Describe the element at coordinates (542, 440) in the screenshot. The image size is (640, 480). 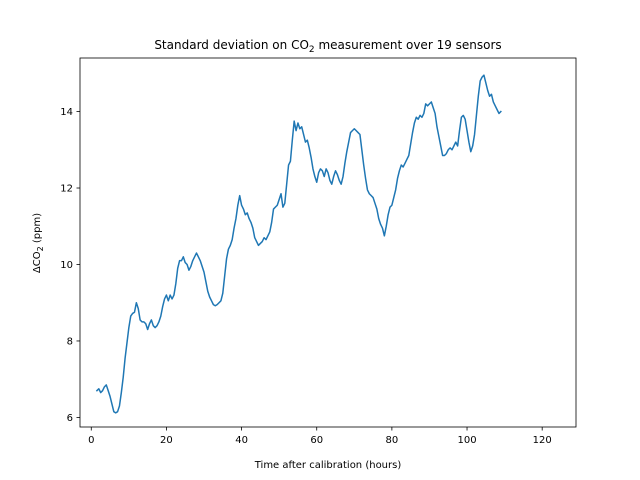
I see `x-tick-label: 120` at that location.